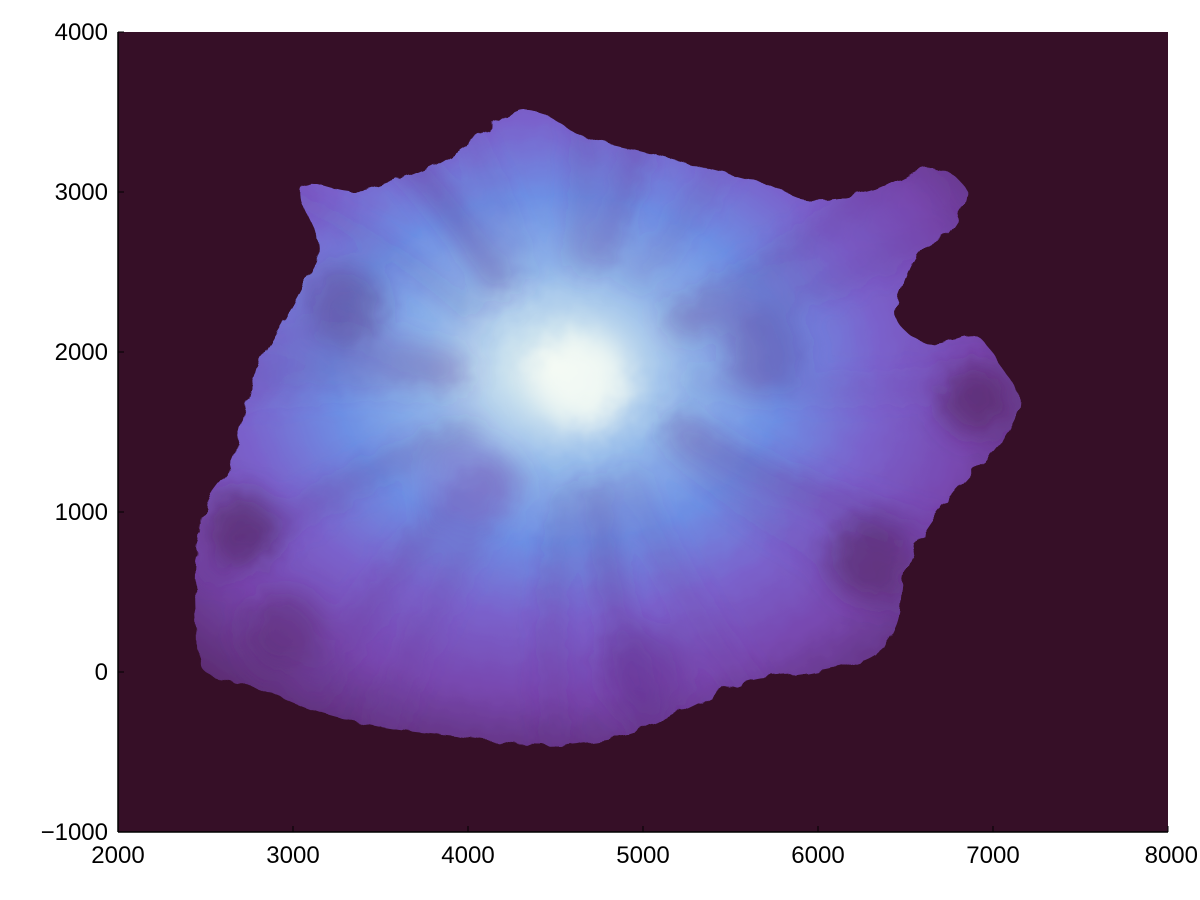 The image size is (1200, 900). I want to click on y-axis-ticks: −1000 0 1000 2000 3000 4000, so click(82, 432).